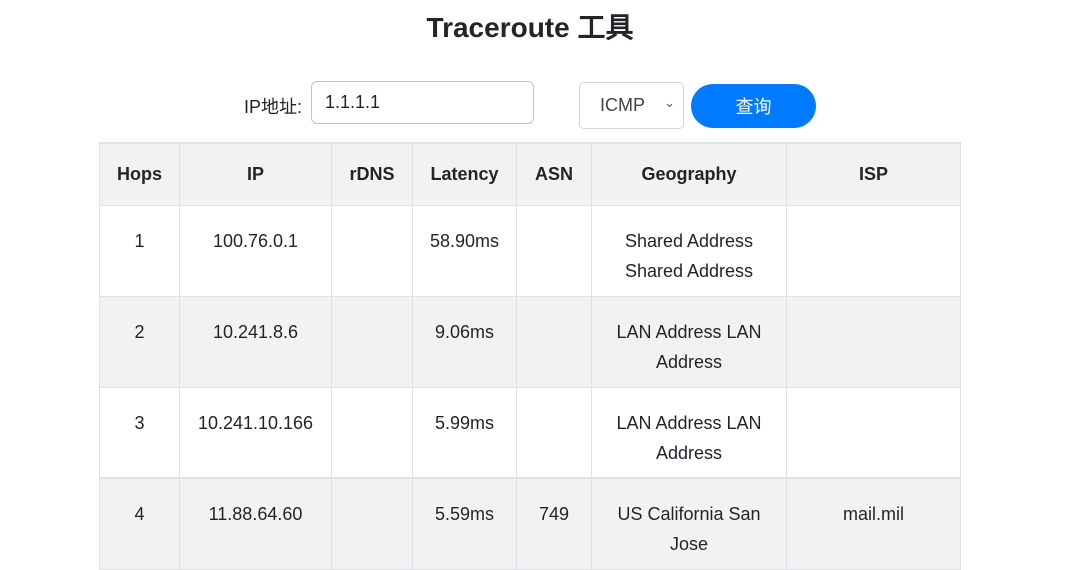  I want to click on cell-hops: 1, so click(139, 250).